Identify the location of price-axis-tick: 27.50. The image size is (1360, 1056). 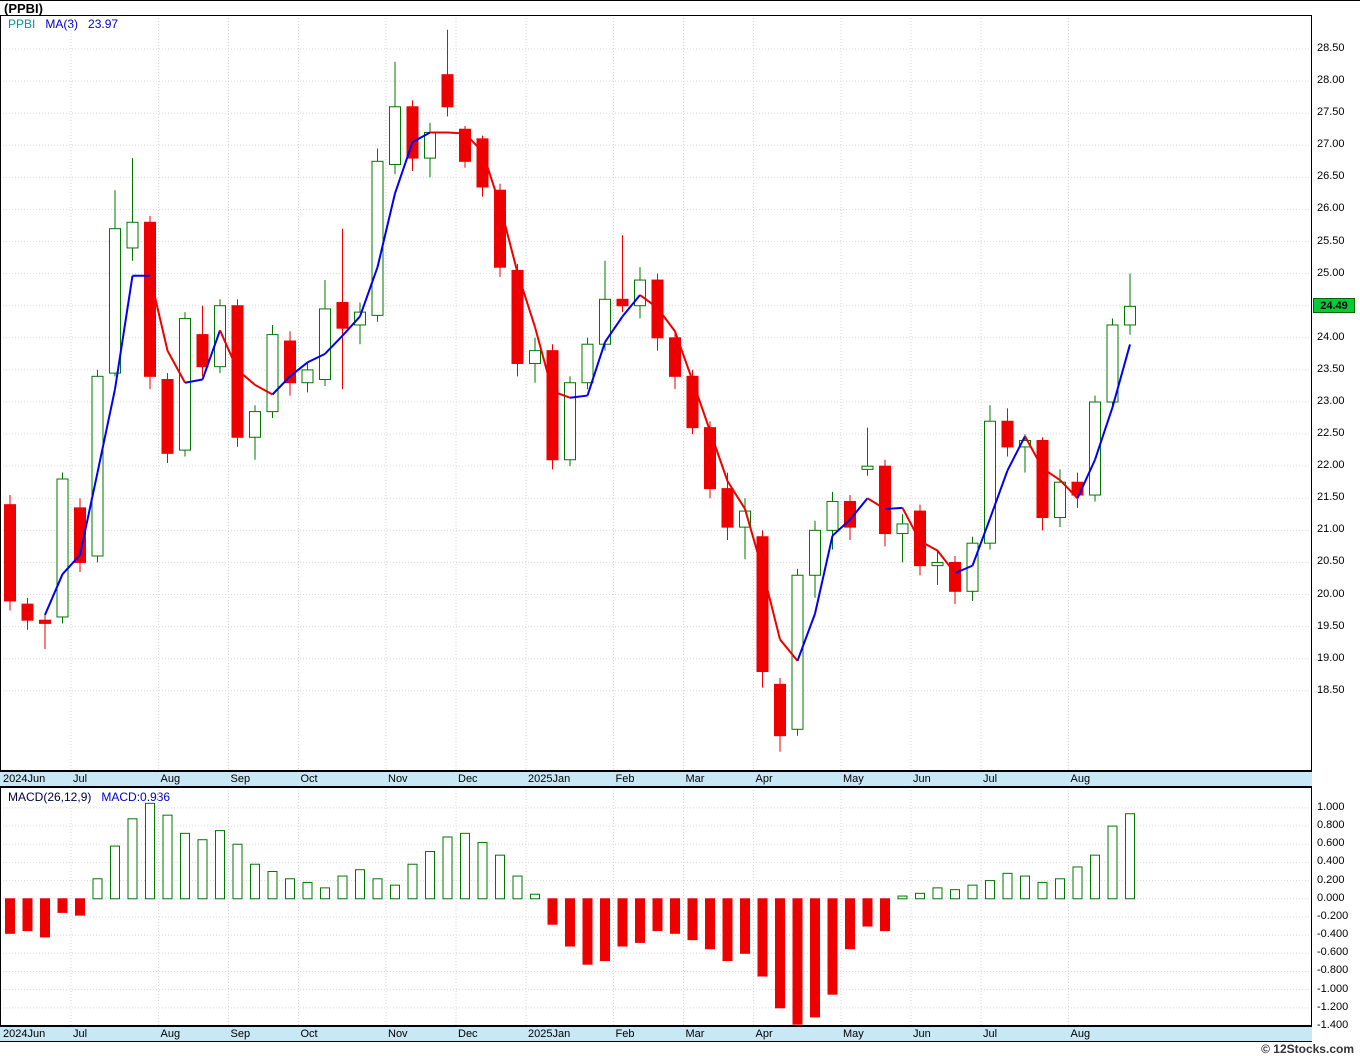
(1331, 112).